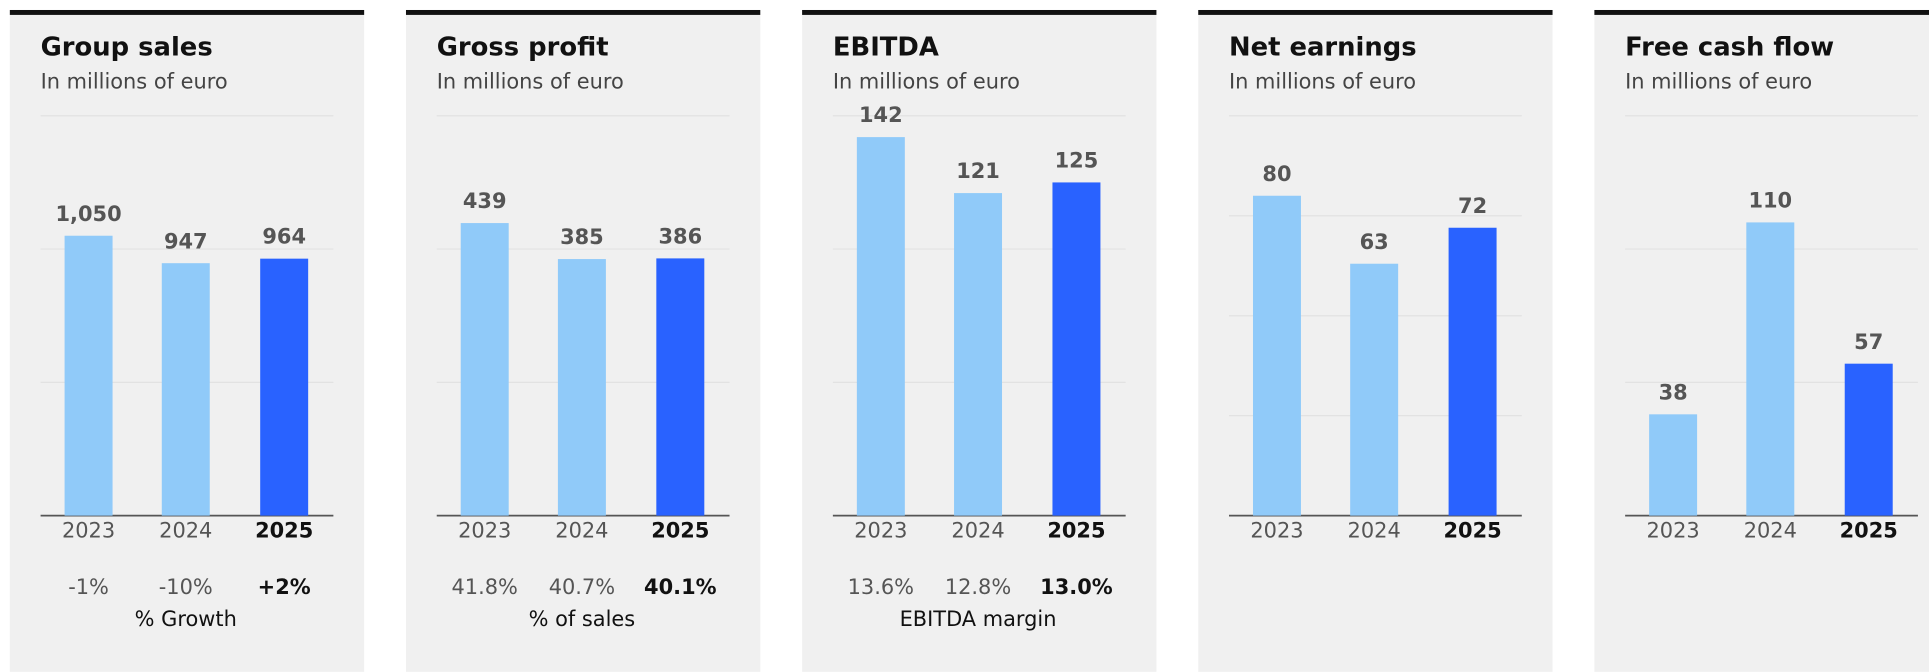 This screenshot has height=672, width=1929. I want to click on footer-label: % Growth, so click(186, 619).